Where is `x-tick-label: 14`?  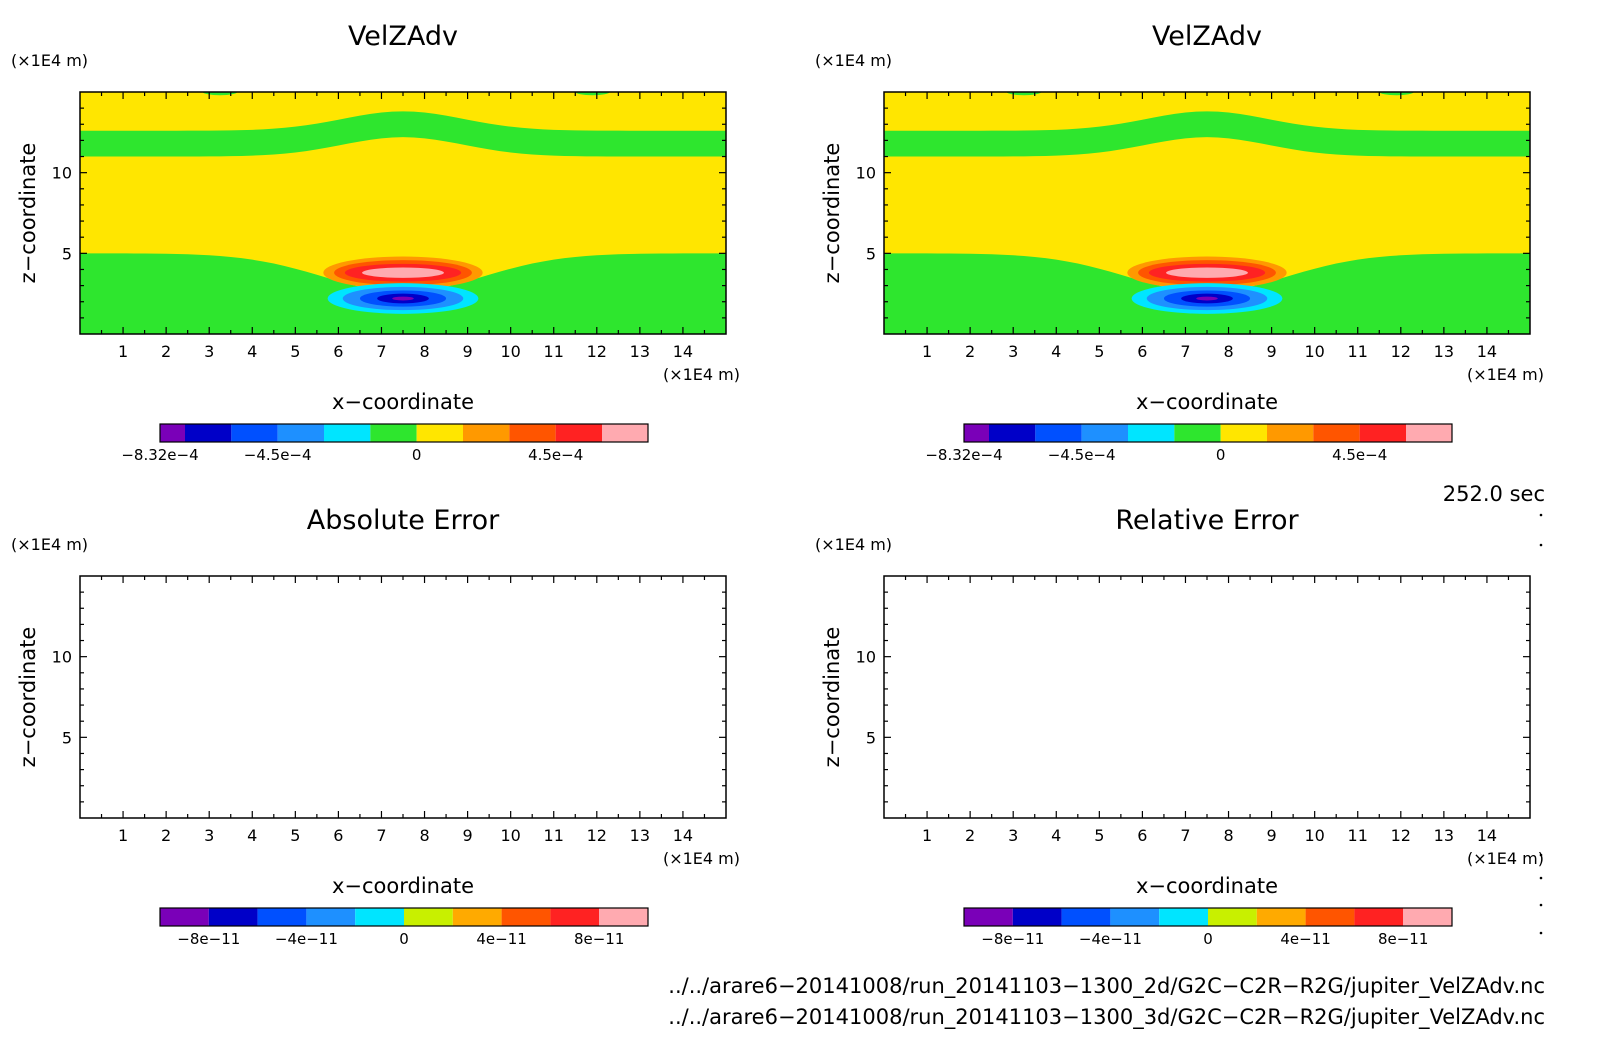 x-tick-label: 14 is located at coordinates (683, 835).